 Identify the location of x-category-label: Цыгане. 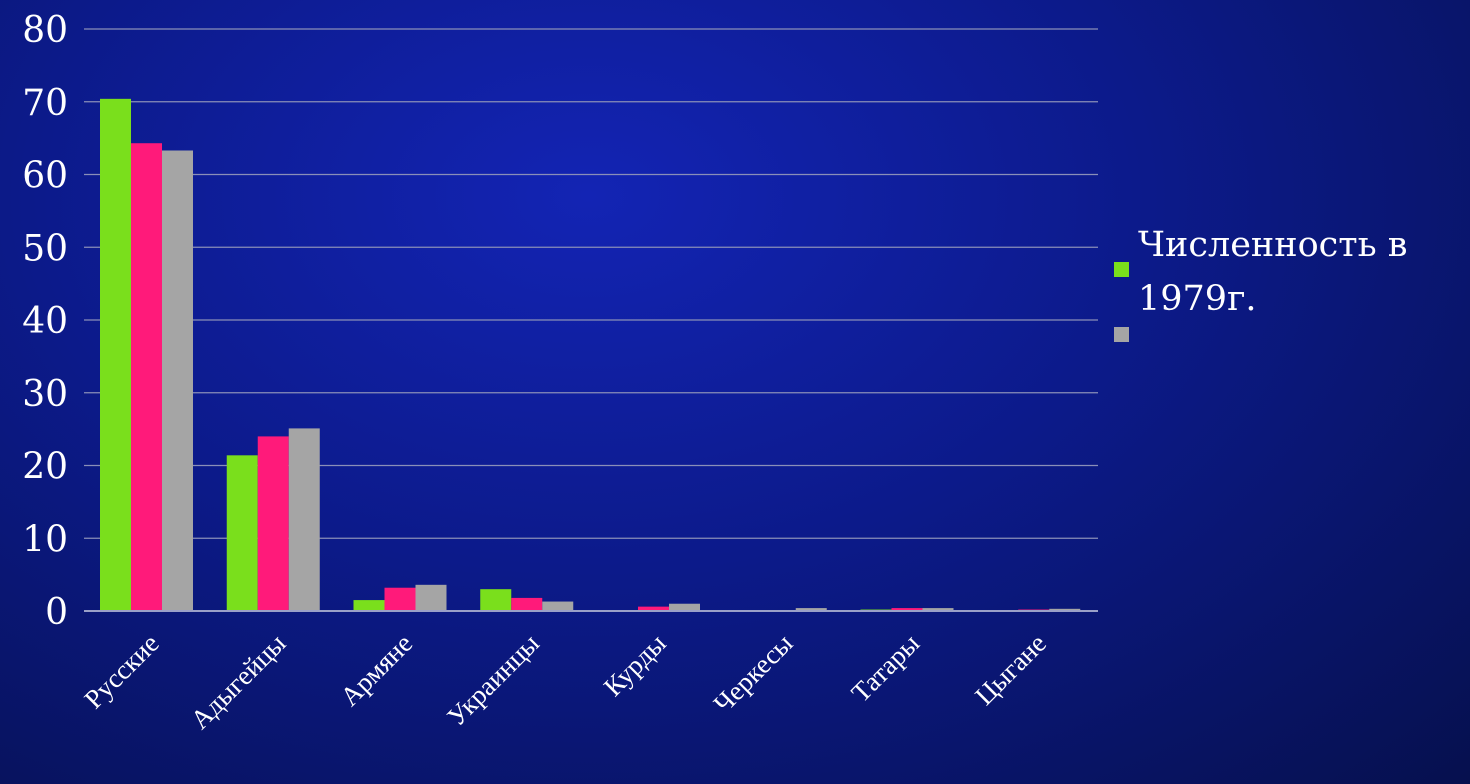
(1010, 669).